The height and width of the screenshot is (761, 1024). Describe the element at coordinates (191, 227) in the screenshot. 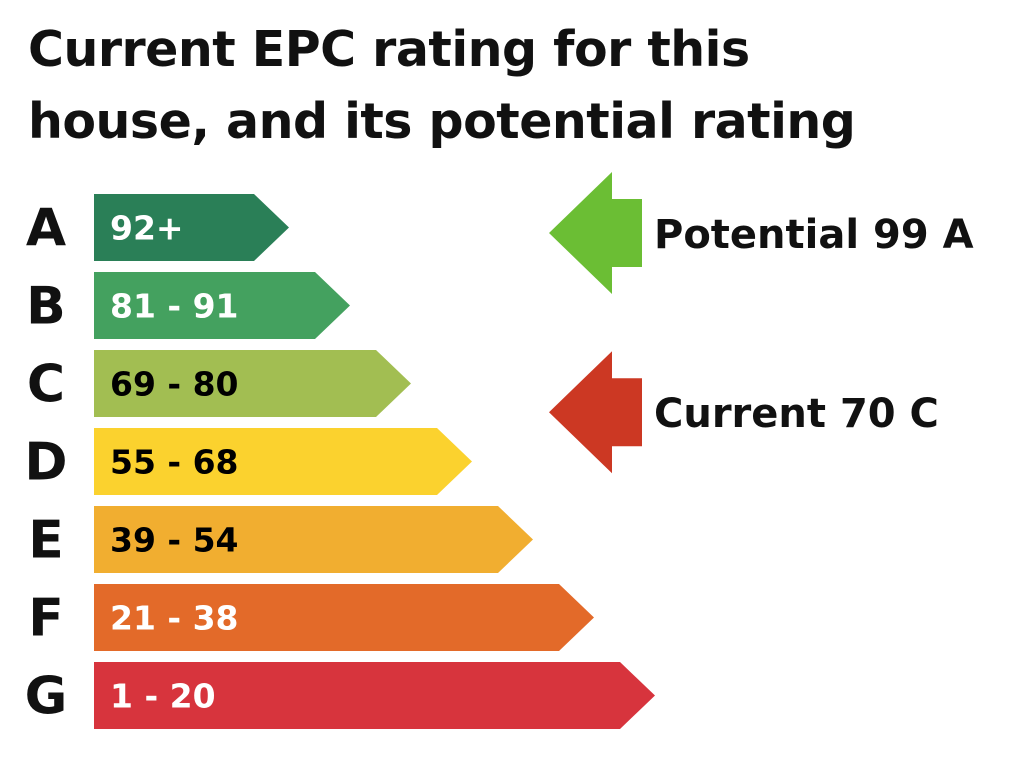

I see `band-bar-a` at that location.